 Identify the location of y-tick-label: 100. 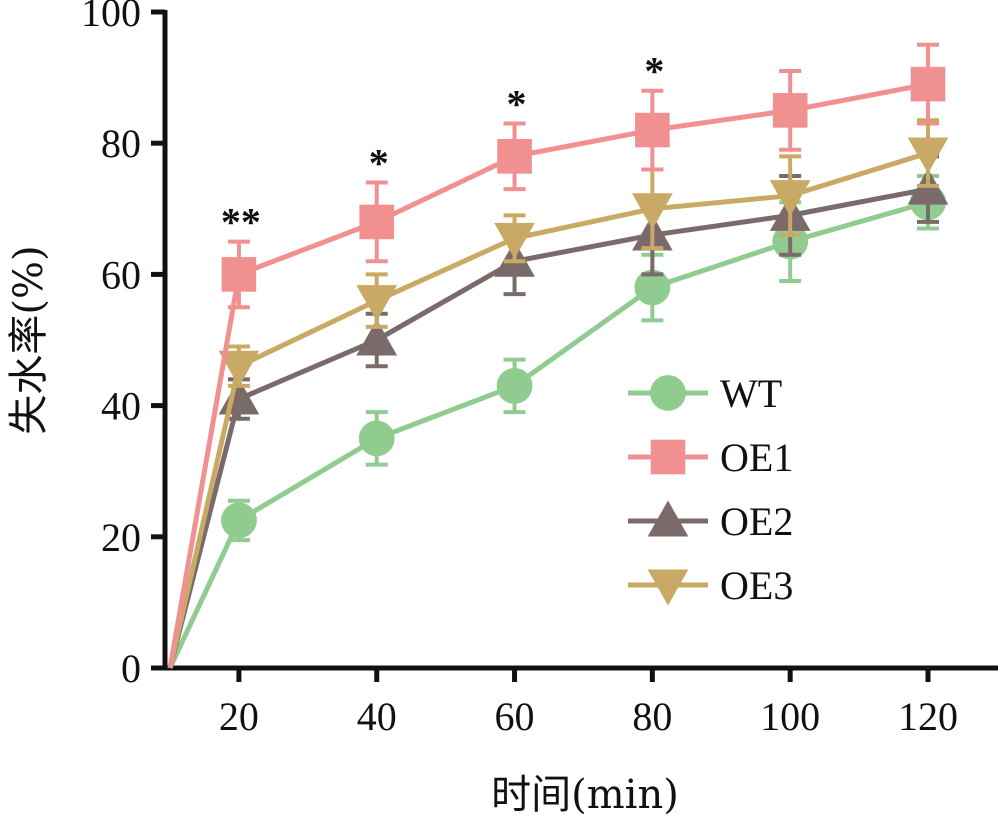
(111, 17).